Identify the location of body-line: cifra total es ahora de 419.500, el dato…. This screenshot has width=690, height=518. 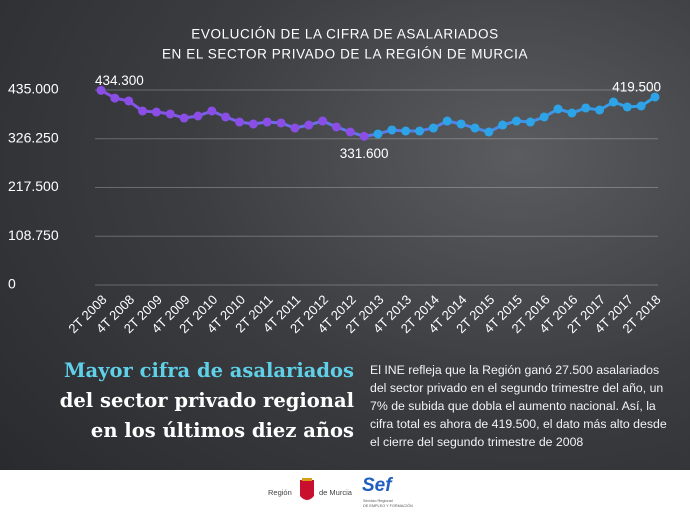
(518, 424).